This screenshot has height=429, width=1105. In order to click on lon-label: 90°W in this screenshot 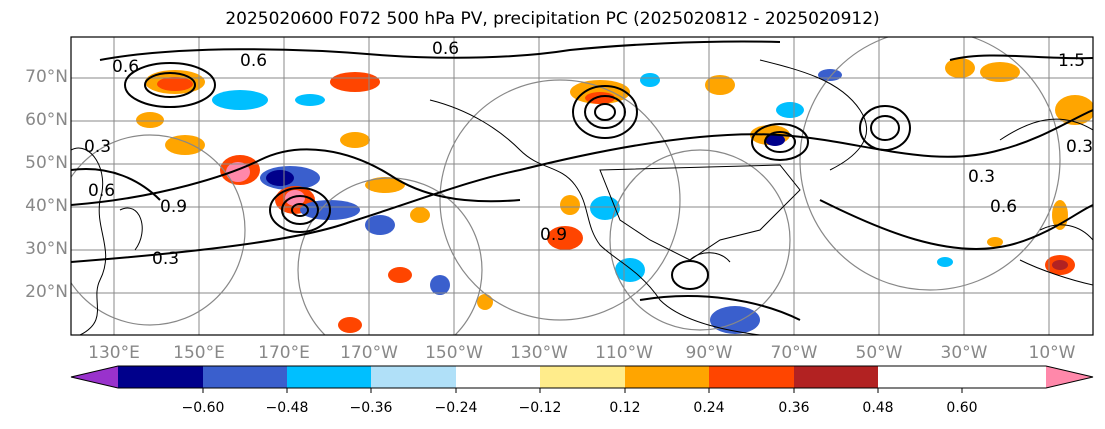, I will do `click(709, 353)`.